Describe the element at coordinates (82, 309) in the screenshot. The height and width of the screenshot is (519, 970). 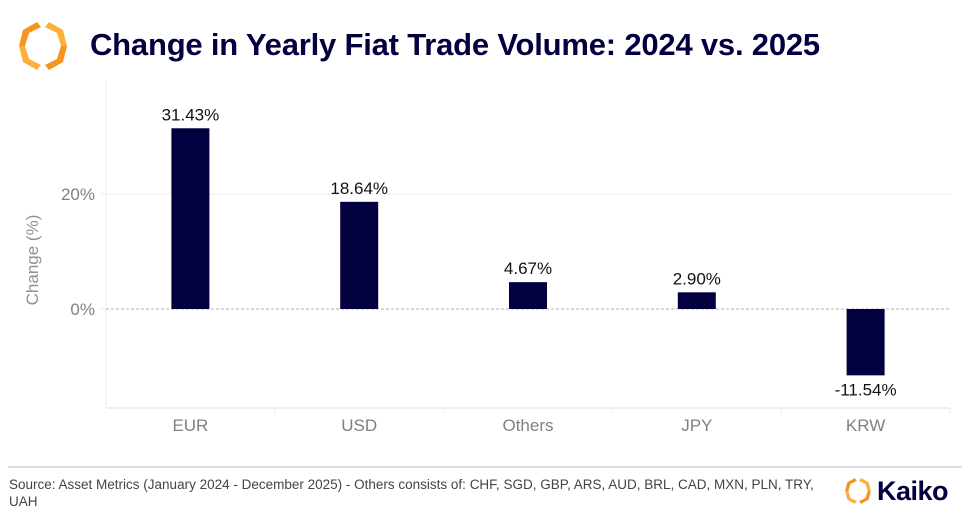
I see `y-tick-label: 0%` at that location.